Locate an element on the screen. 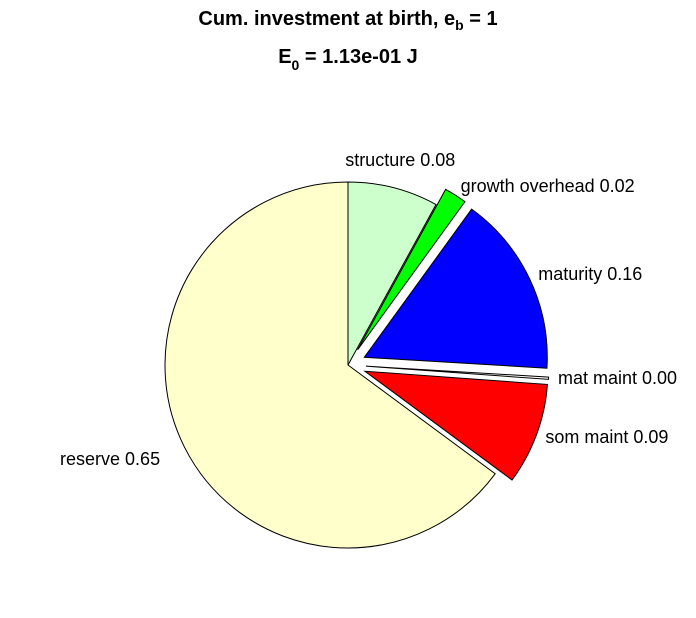  slice-name: som maint is located at coordinates (586, 437).